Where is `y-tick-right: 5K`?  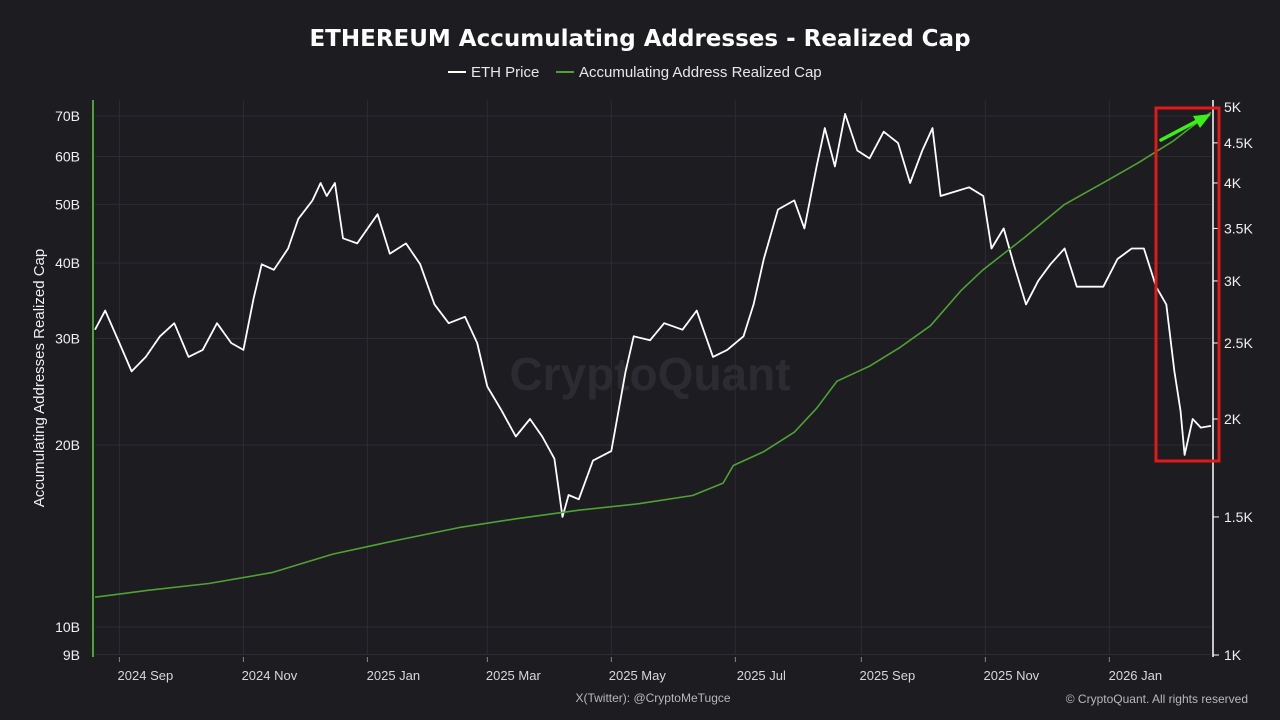 y-tick-right: 5K is located at coordinates (1233, 107).